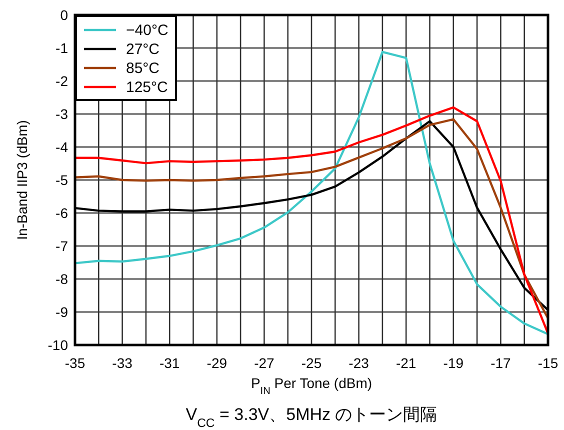  What do you see at coordinates (22, 180) in the screenshot?
I see `y-axis-title: In-Band IIP3 (dBm)` at bounding box center [22, 180].